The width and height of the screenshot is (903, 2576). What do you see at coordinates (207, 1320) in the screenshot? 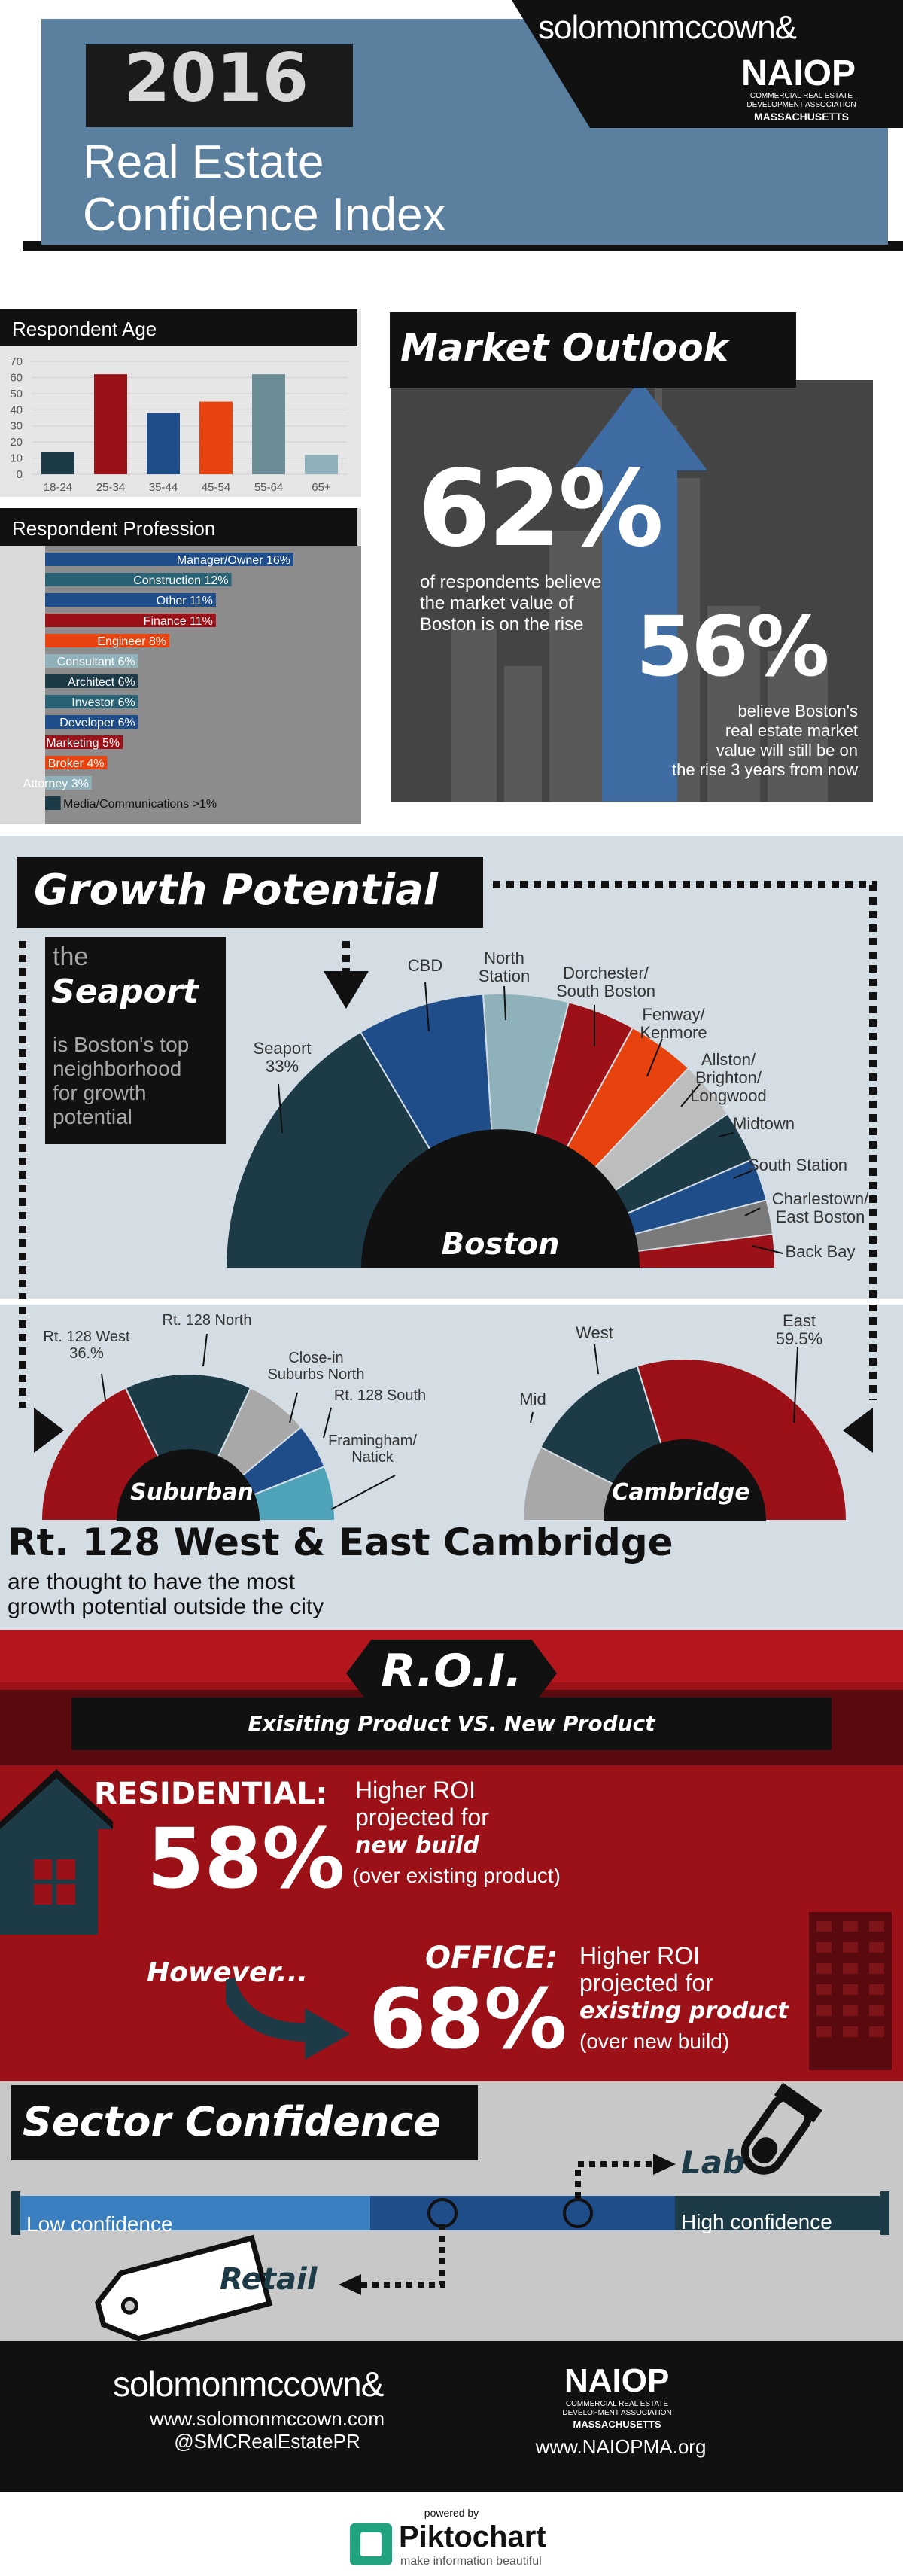
I see `slice-label: Rt. 128 North` at bounding box center [207, 1320].